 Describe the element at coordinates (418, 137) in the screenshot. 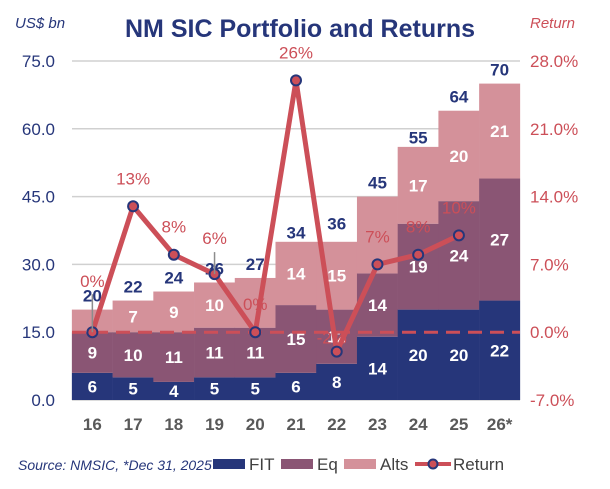

I see `bar-total-label: 55` at that location.